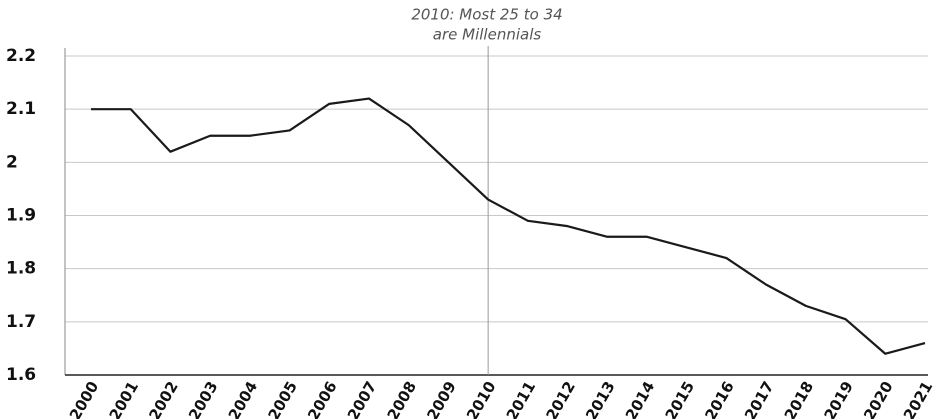 The image size is (933, 419). I want to click on y-tick-label: 1.8, so click(21, 269).